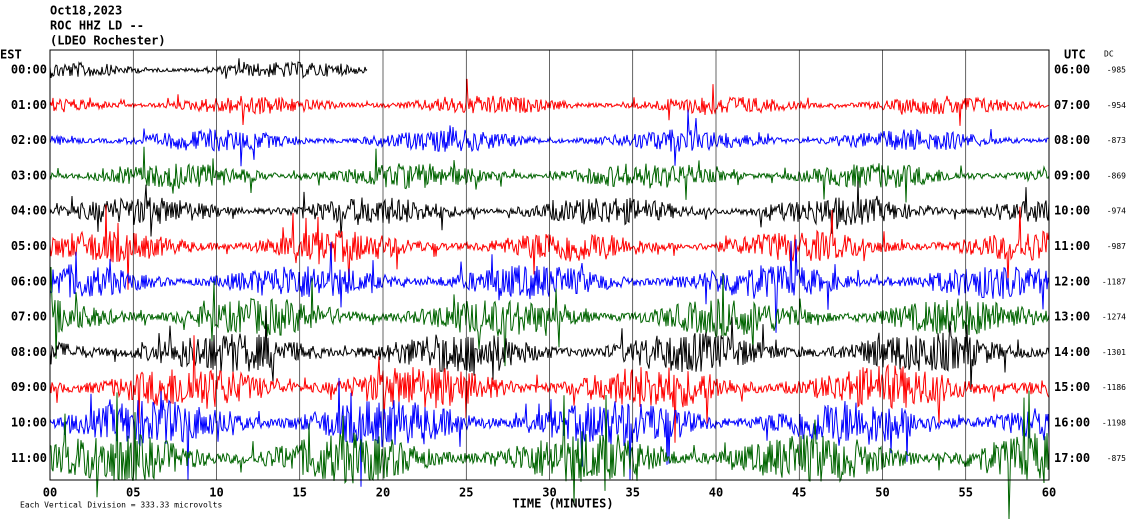  I want to click on utc-label: 09:00, so click(1072, 175).